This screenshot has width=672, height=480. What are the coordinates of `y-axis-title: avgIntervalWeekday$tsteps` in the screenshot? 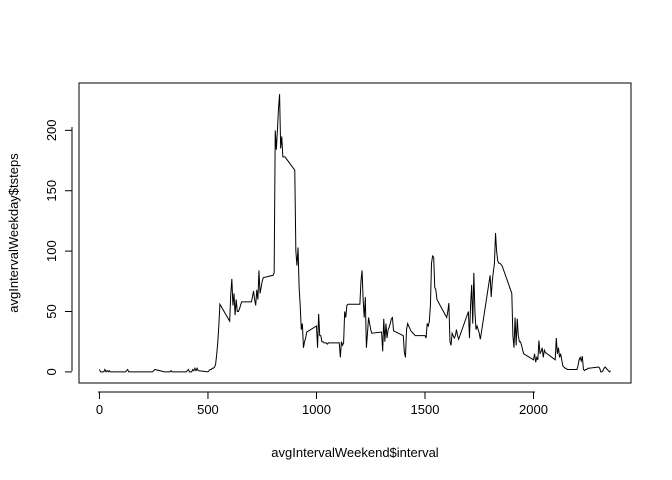 It's located at (13, 233).